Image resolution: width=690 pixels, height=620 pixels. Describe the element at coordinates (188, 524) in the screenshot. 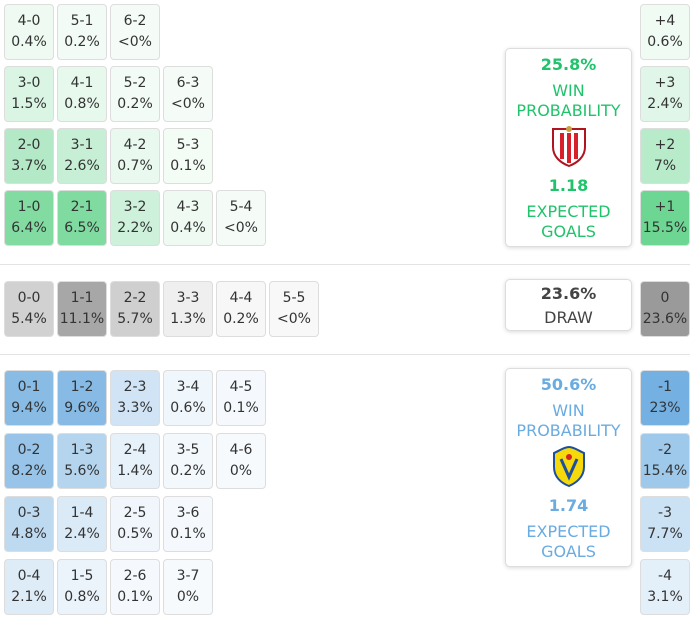

I see `score-cell: 3-6 0.1%` at that location.